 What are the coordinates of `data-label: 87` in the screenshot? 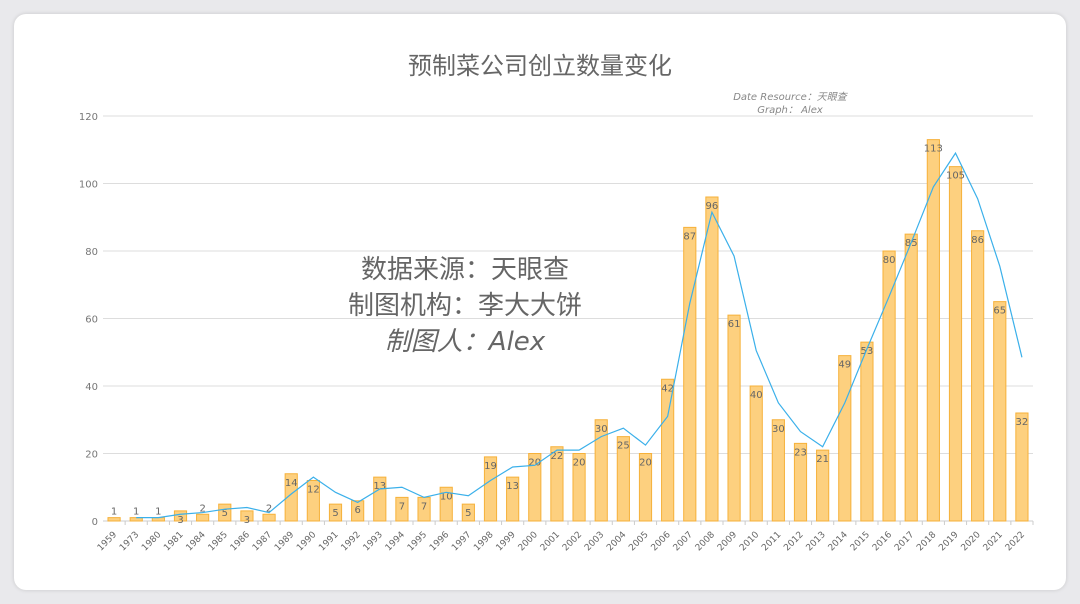 It's located at (689, 236).